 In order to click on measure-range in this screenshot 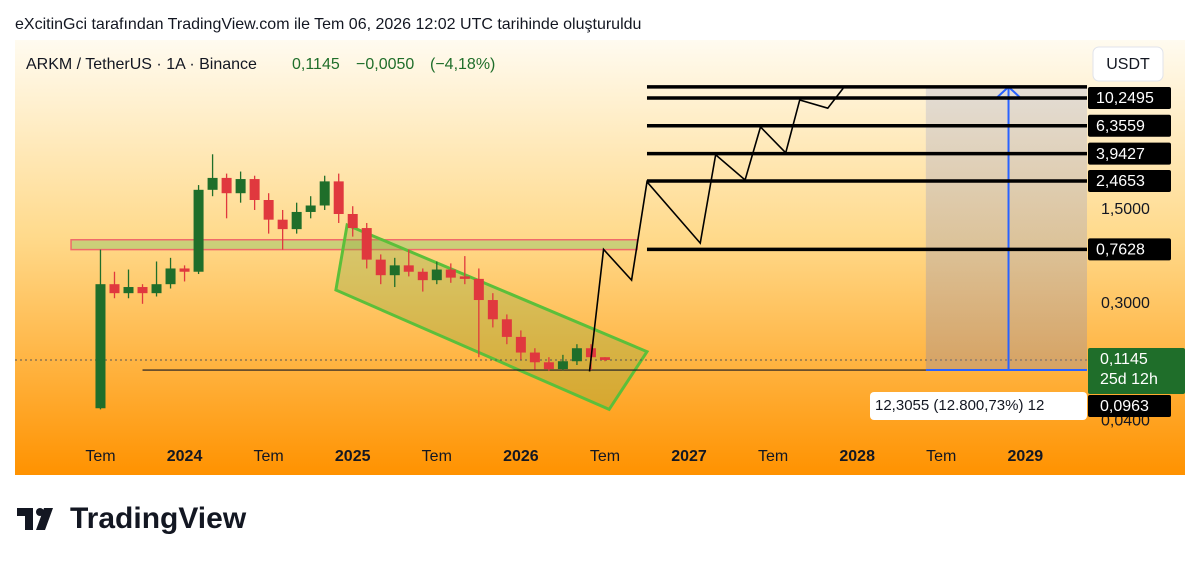, I will do `click(1006, 228)`.